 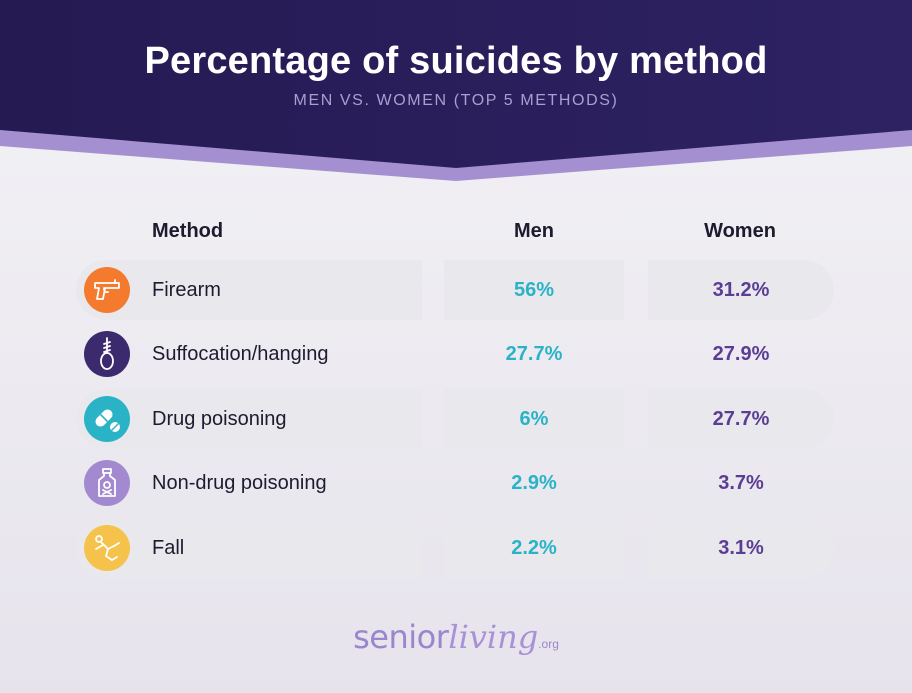 I want to click on gun-icon, so click(x=107, y=290).